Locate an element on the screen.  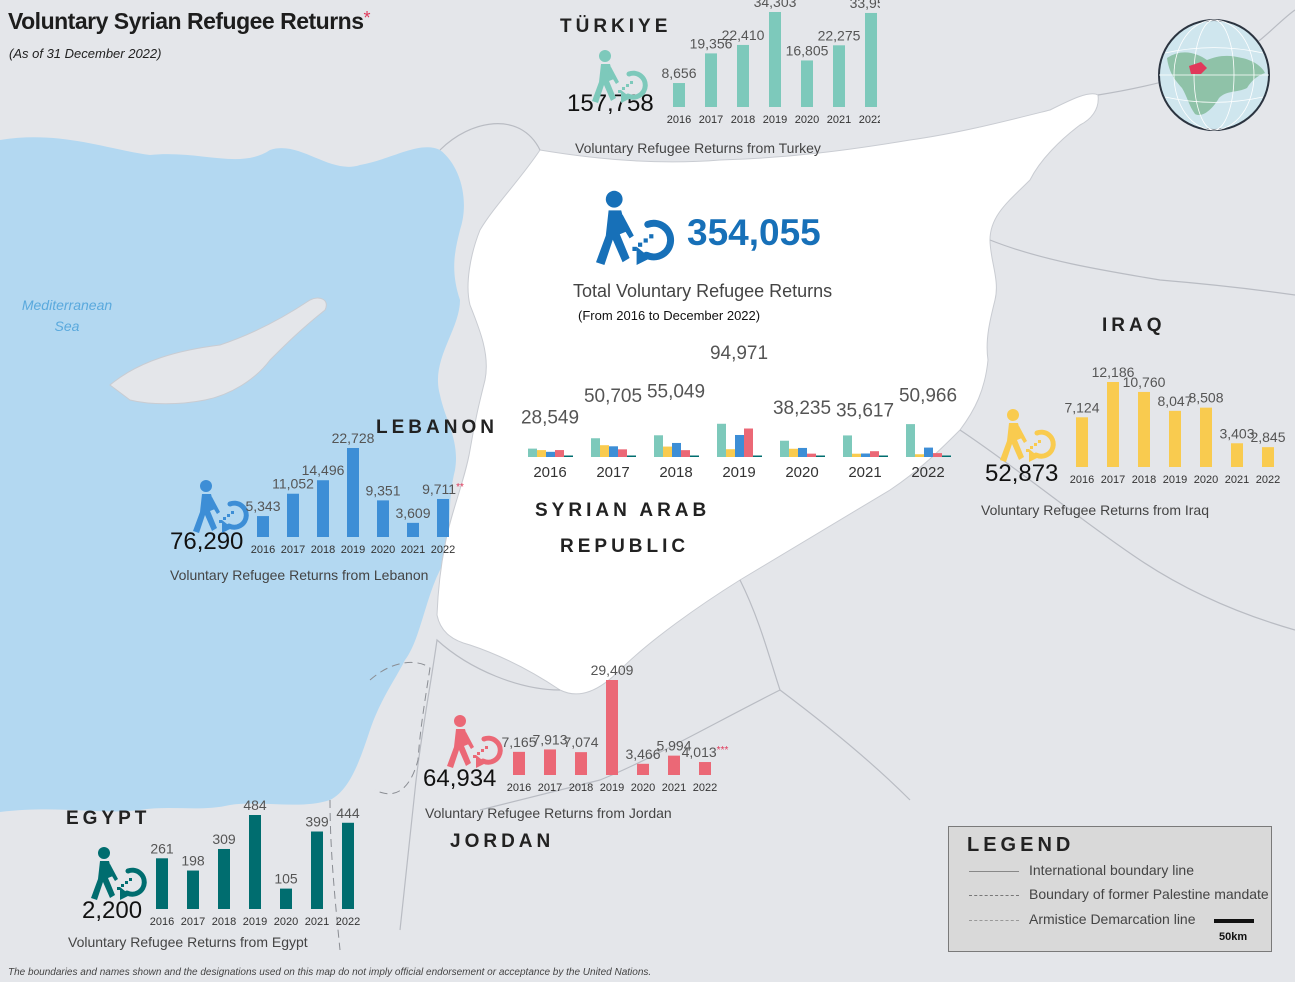
egypt-year-label: 2017 is located at coordinates (193, 922).